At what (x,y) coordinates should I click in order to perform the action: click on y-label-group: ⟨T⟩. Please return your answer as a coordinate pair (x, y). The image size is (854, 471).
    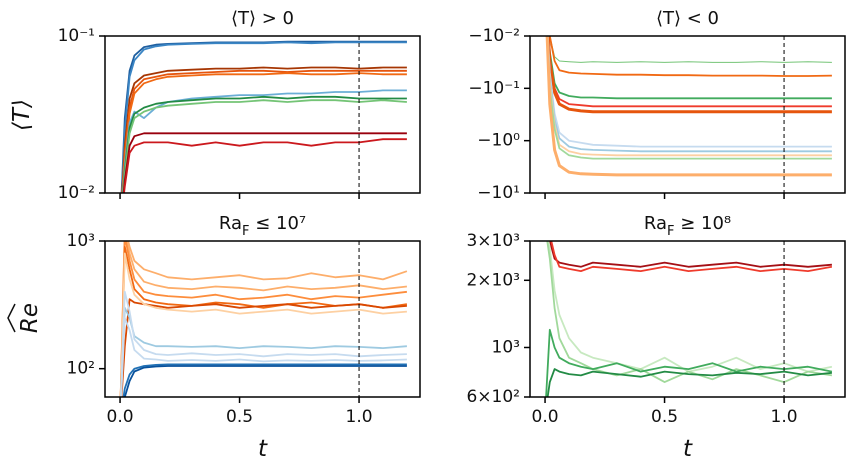
    Looking at the image, I should click on (22, 115).